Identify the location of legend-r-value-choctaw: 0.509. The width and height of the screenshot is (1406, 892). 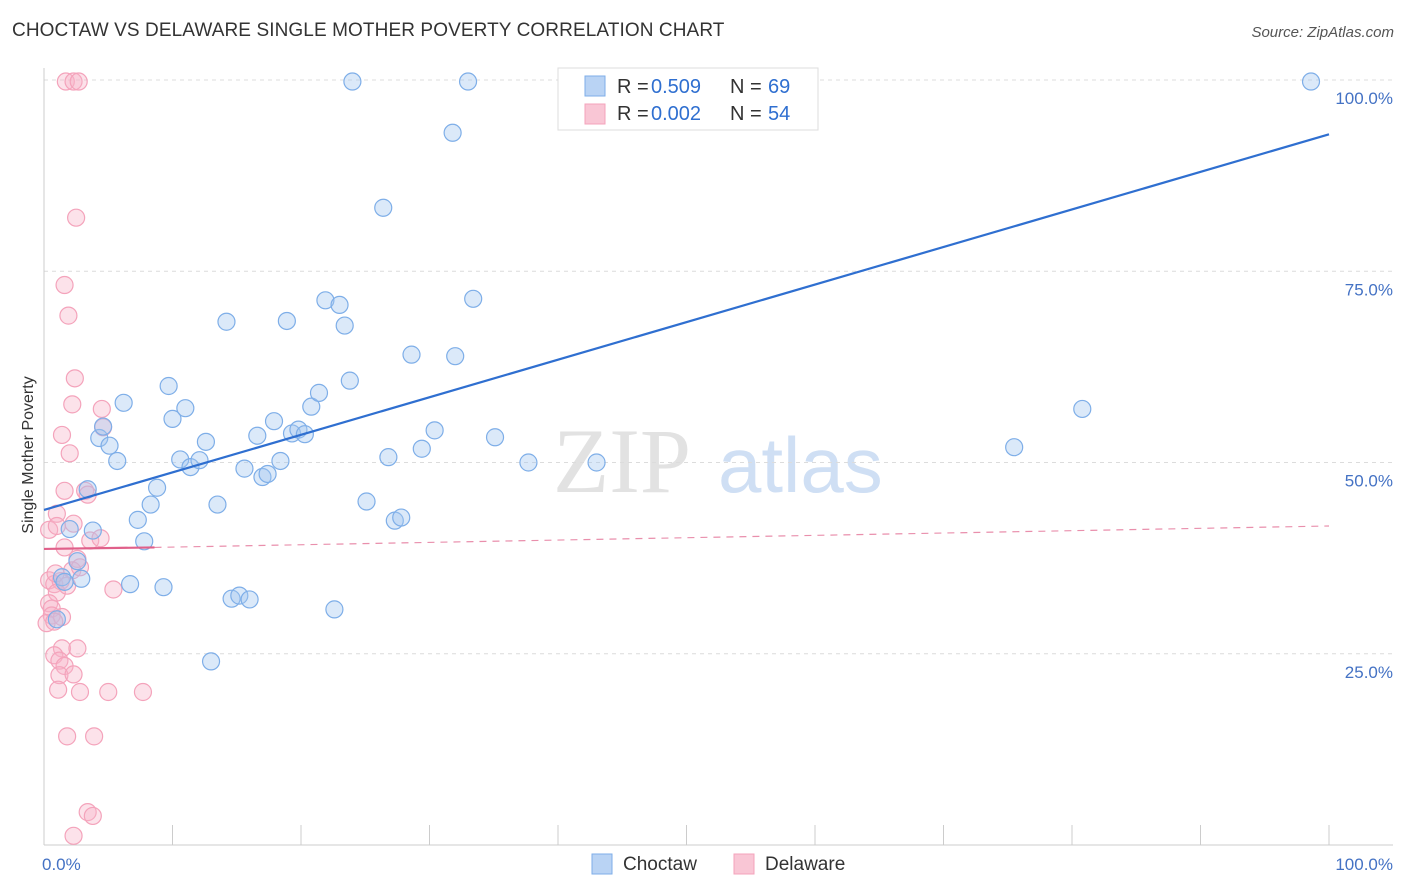
(676, 87).